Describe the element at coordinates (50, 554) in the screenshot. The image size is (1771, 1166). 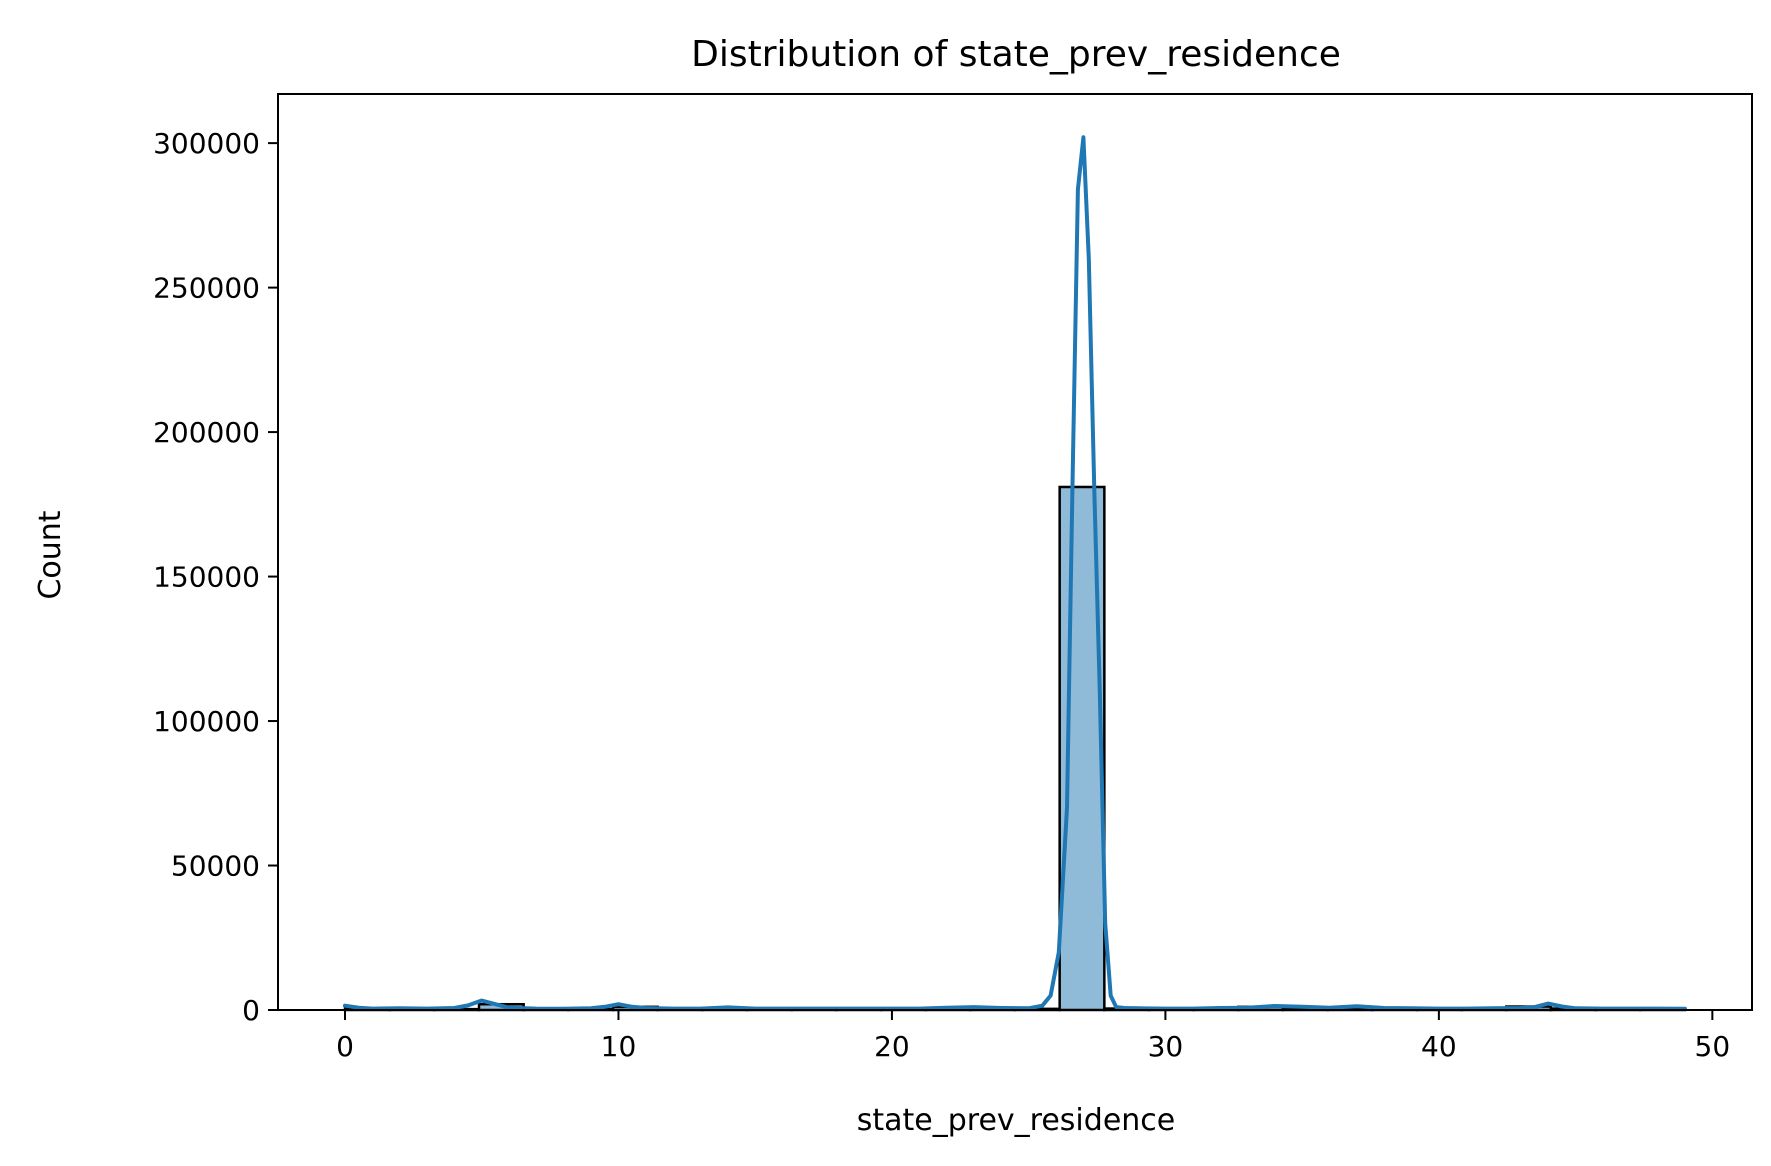
I see `y-axis-label: Count` at that location.